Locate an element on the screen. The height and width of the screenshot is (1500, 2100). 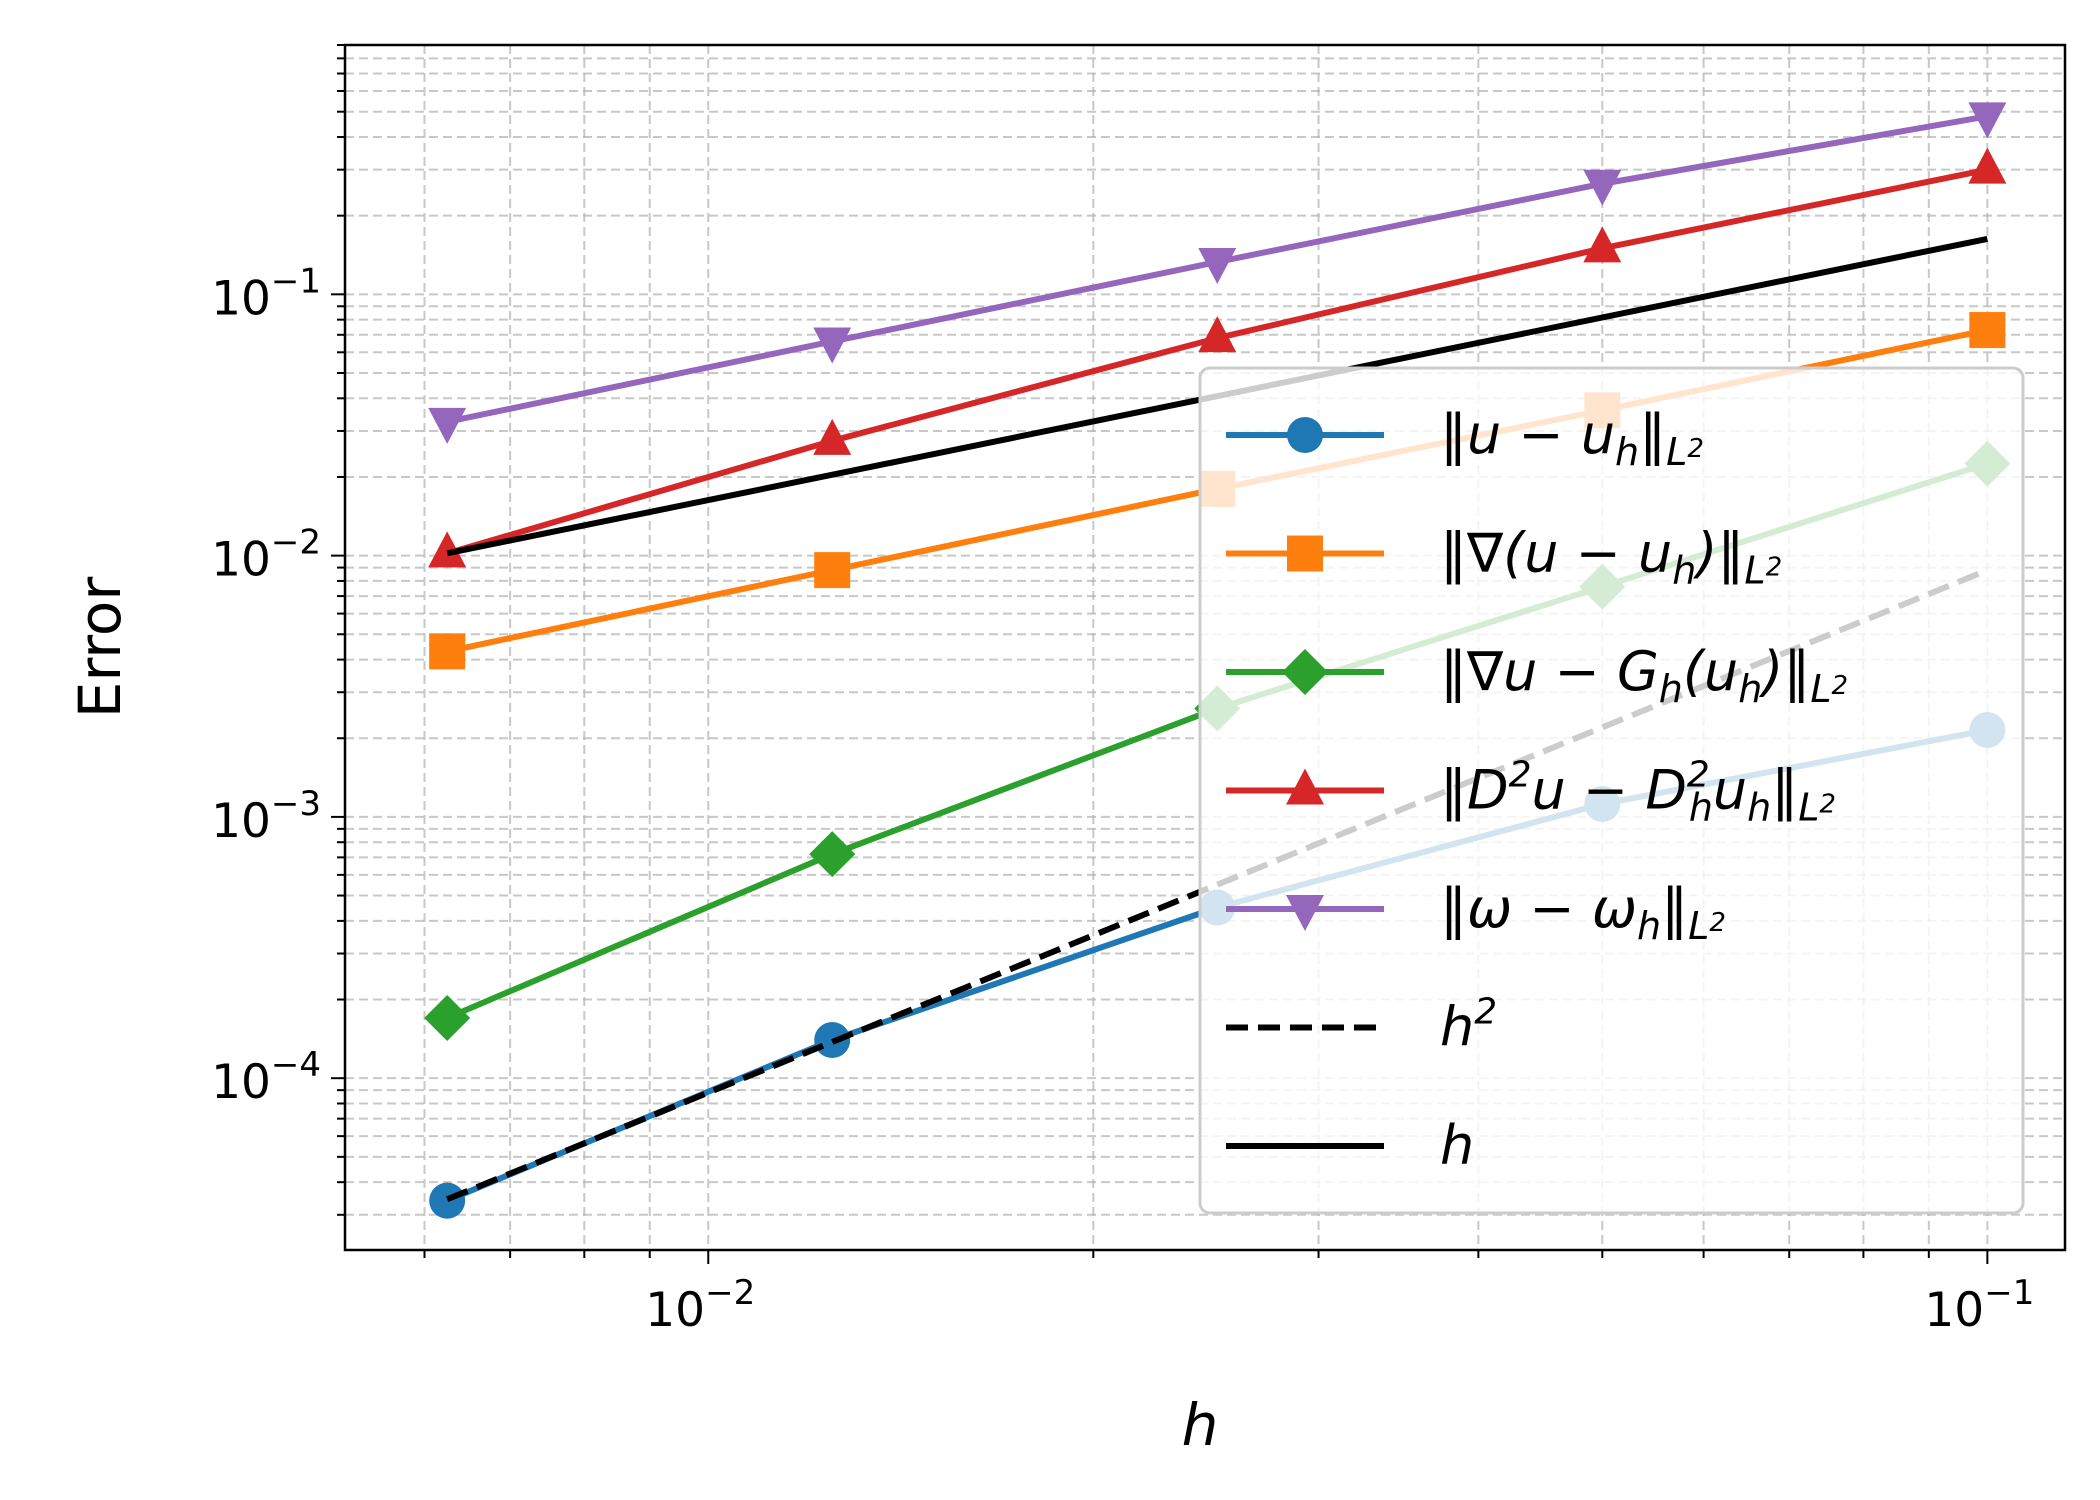
y-tick-label: 10⁻⁴ is located at coordinates (266, 1077).